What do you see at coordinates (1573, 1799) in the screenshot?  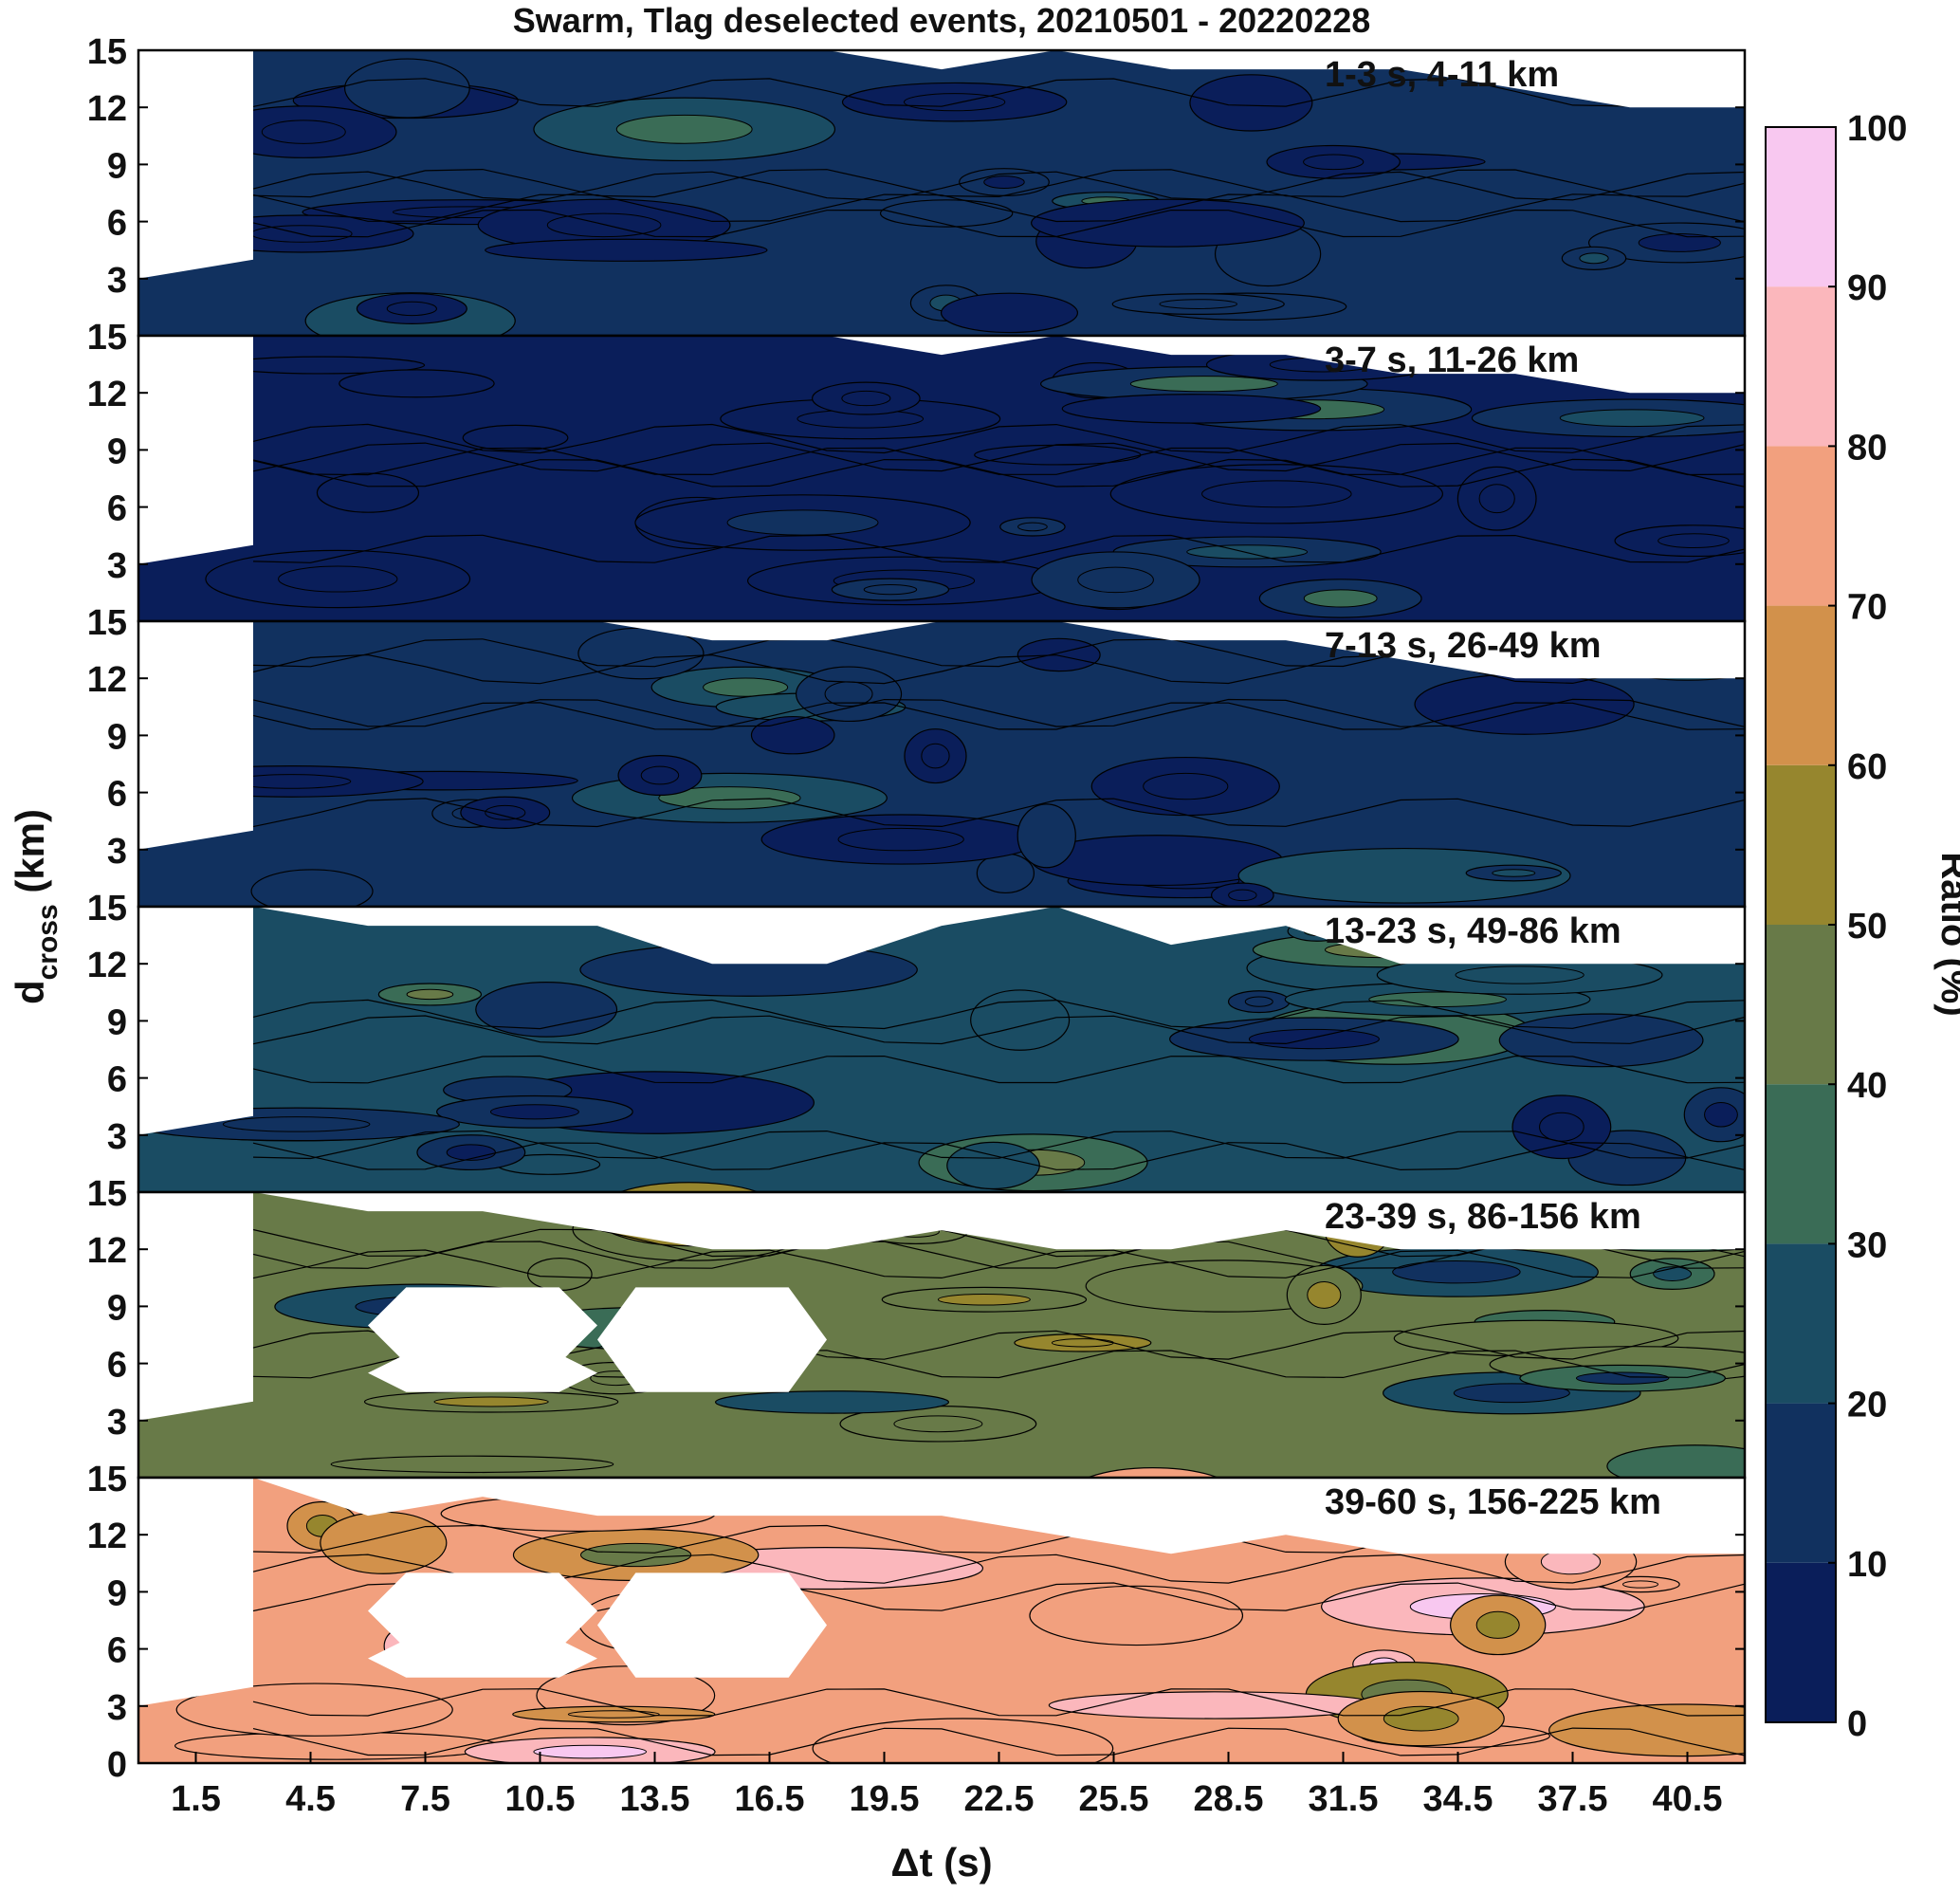 I see `x-tick-label: 37.5` at bounding box center [1573, 1799].